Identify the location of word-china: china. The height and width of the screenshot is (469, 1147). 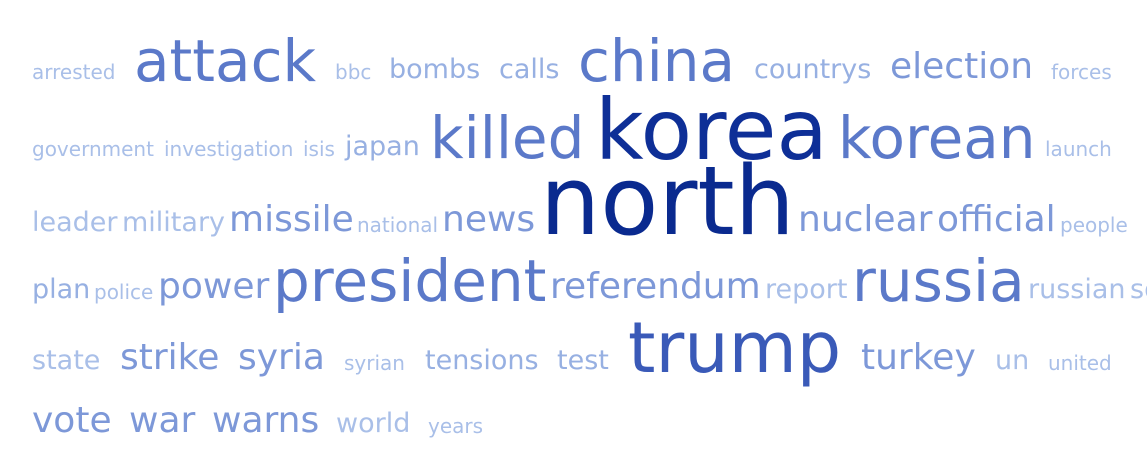
(657, 61).